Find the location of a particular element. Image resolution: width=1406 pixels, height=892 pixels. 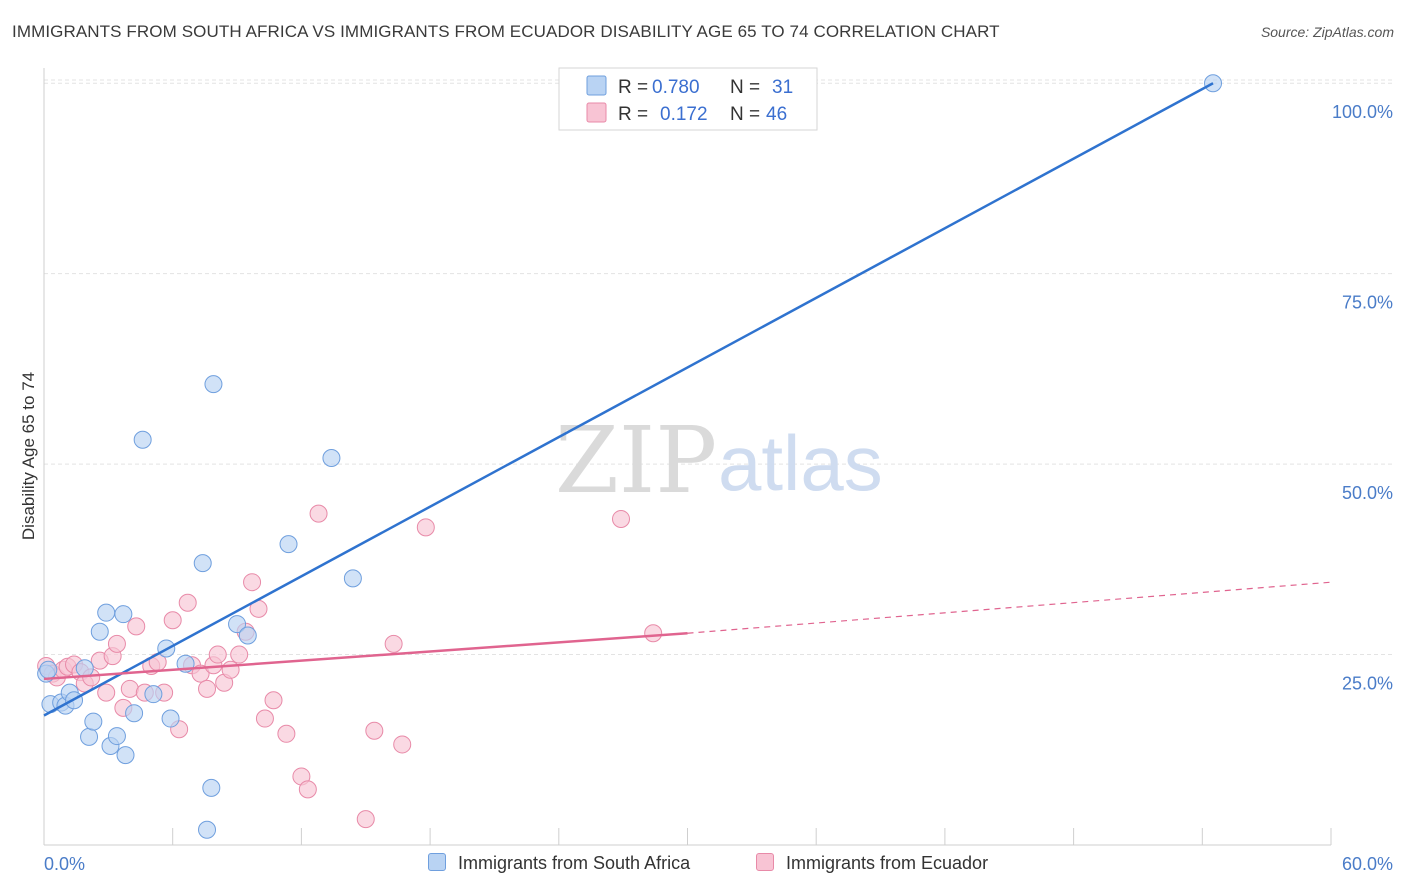

legend-label-south-africa: Immigrants from South Africa is located at coordinates (574, 863).